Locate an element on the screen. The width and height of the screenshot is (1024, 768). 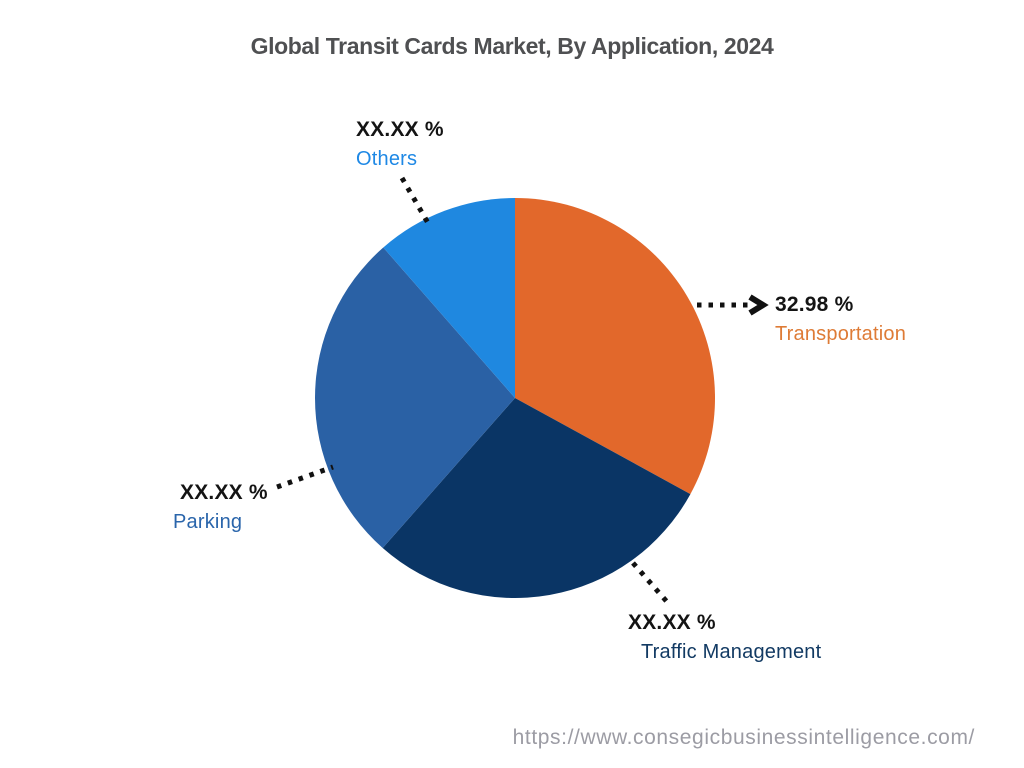
segment-name-parking: Parking is located at coordinates (208, 522).